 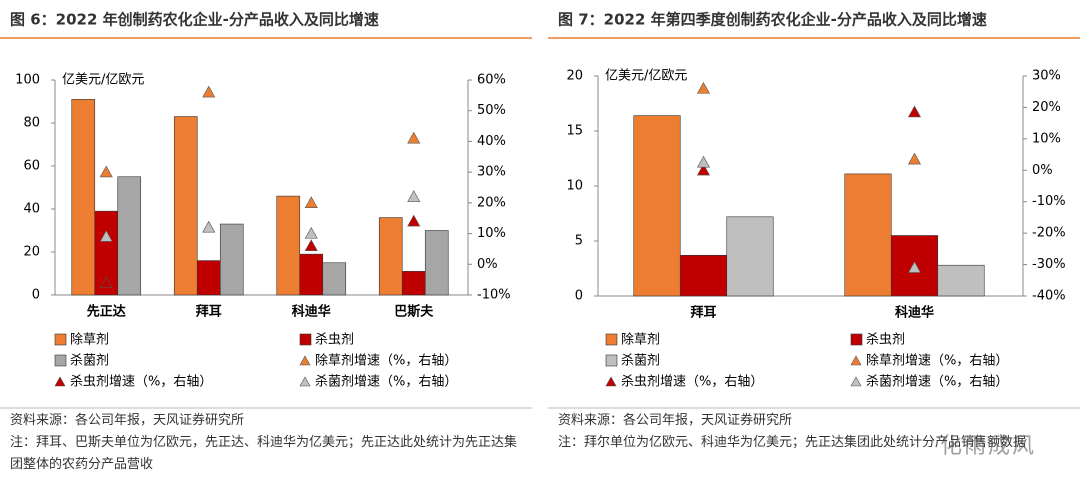 I want to click on y-tick-label: 10, so click(x=574, y=186).